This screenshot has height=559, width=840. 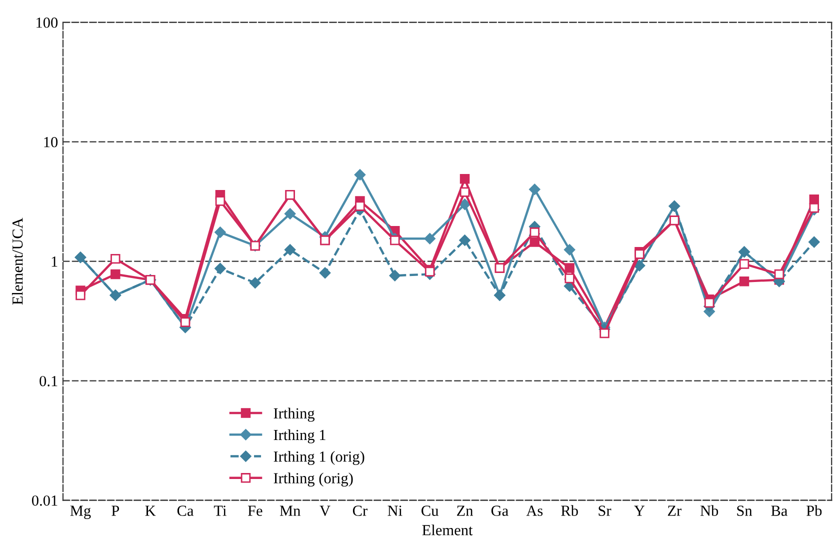 What do you see at coordinates (313, 479) in the screenshot?
I see `legend-label: Irthing (orig)` at bounding box center [313, 479].